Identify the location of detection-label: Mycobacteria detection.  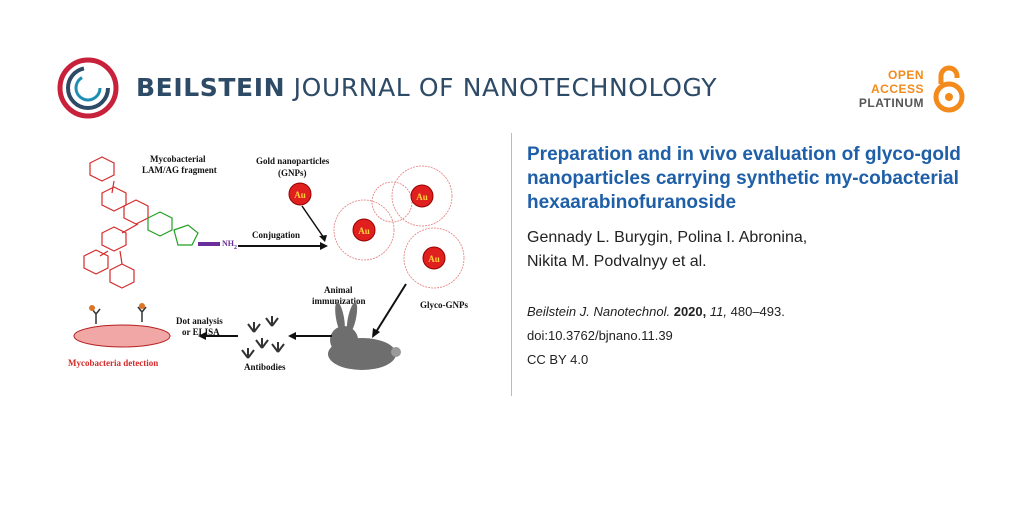
(113, 363).